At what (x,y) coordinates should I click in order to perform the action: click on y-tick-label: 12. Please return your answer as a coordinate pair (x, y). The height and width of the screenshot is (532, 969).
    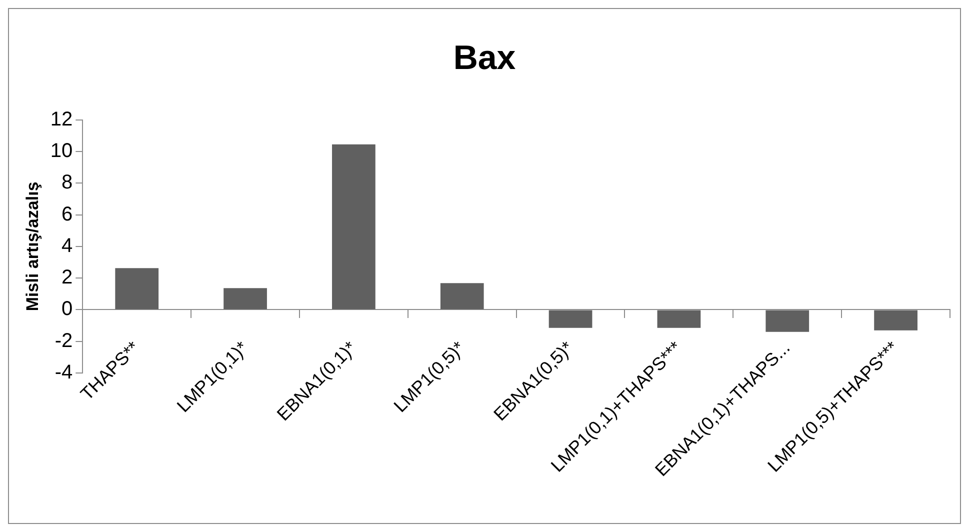
    Looking at the image, I should click on (61, 119).